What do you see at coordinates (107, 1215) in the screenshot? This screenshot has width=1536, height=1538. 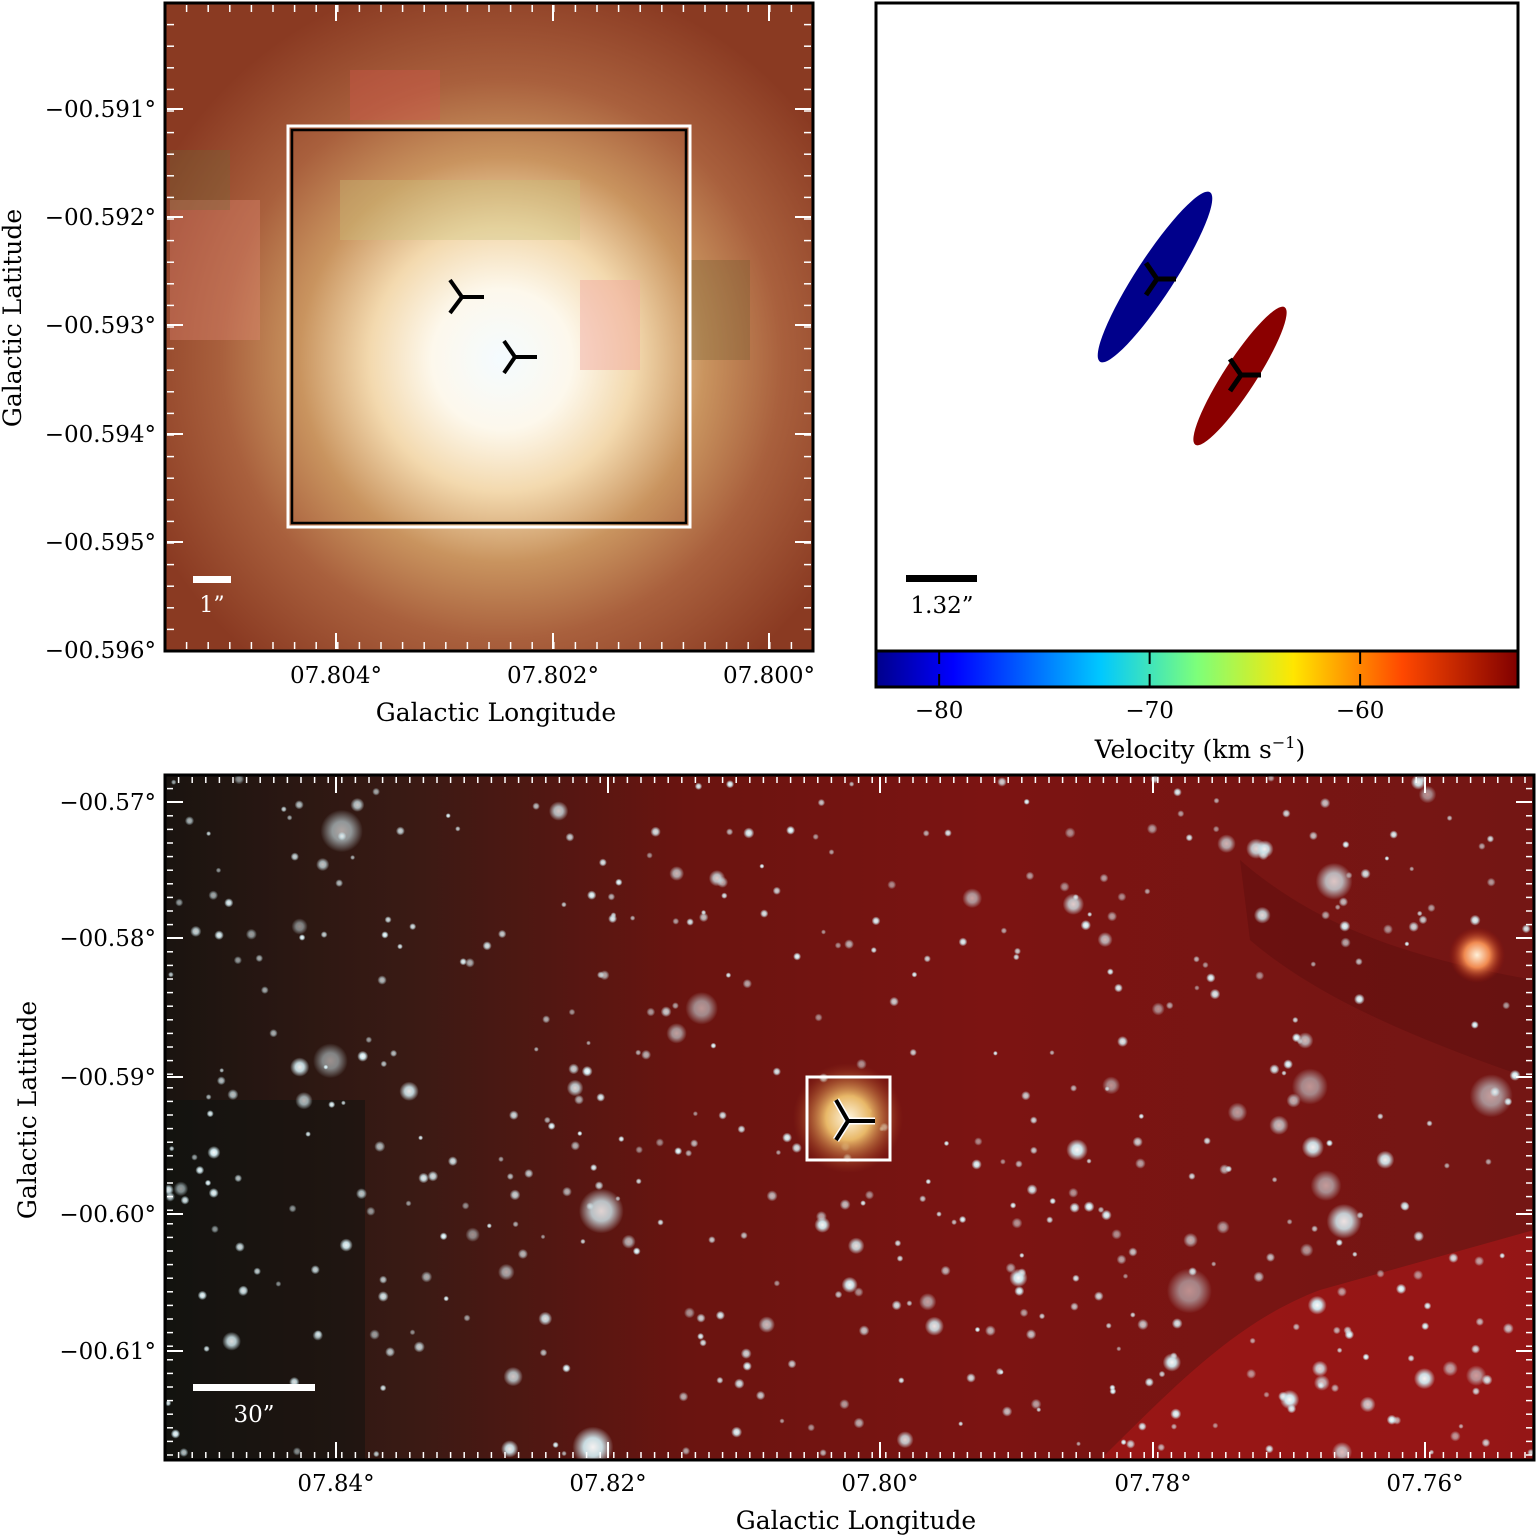 I see `panel-c-ytick: −00.60°` at bounding box center [107, 1215].